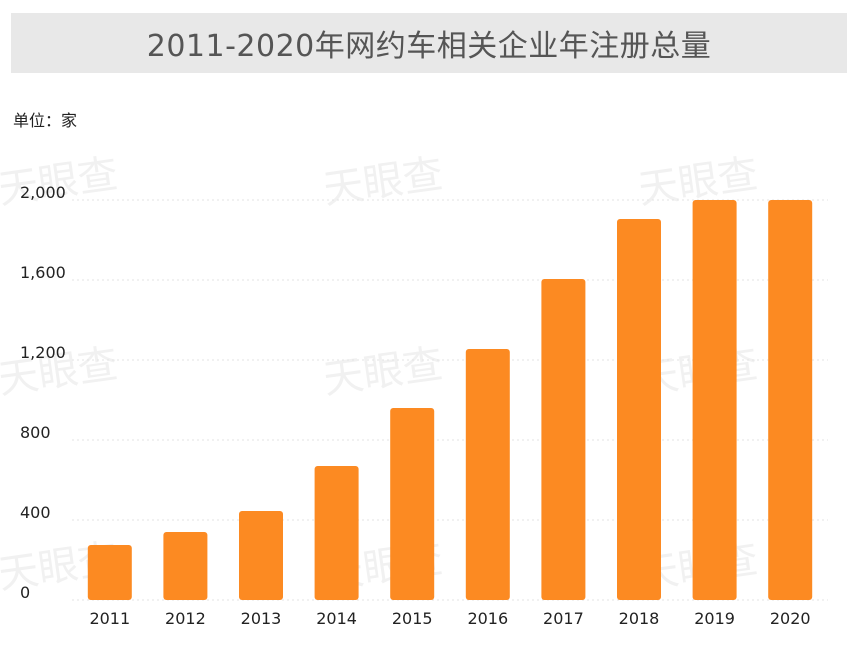 This screenshot has height=655, width=860. What do you see at coordinates (43, 352) in the screenshot?
I see `y-tick-label: 1,200` at bounding box center [43, 352].